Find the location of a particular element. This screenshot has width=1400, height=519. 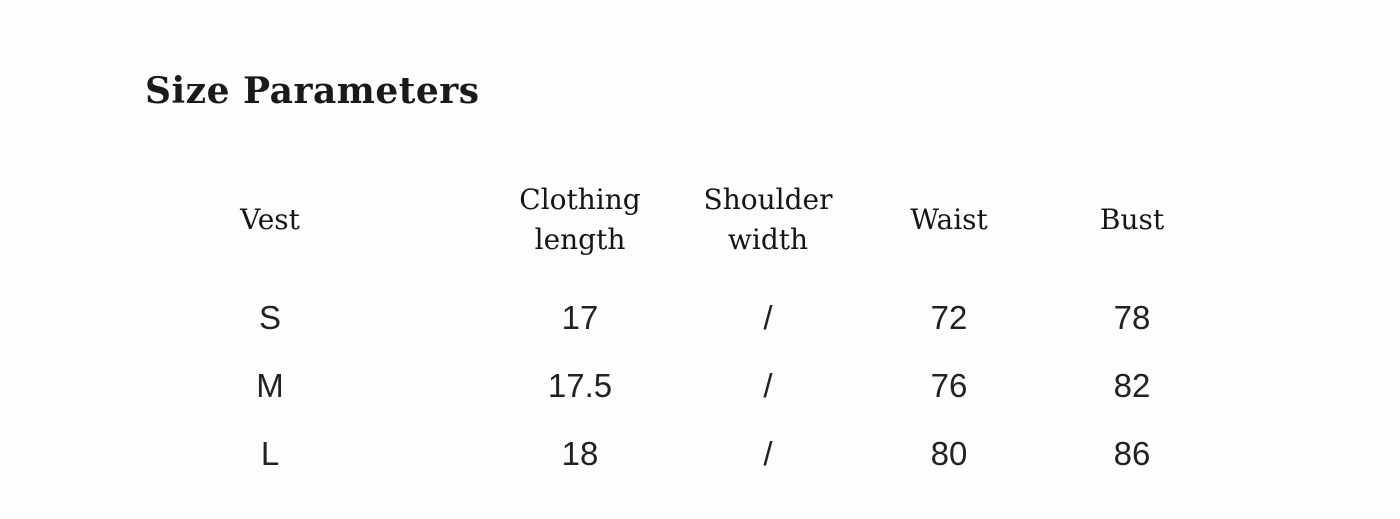

column-header-line: Shoulder is located at coordinates (768, 199).